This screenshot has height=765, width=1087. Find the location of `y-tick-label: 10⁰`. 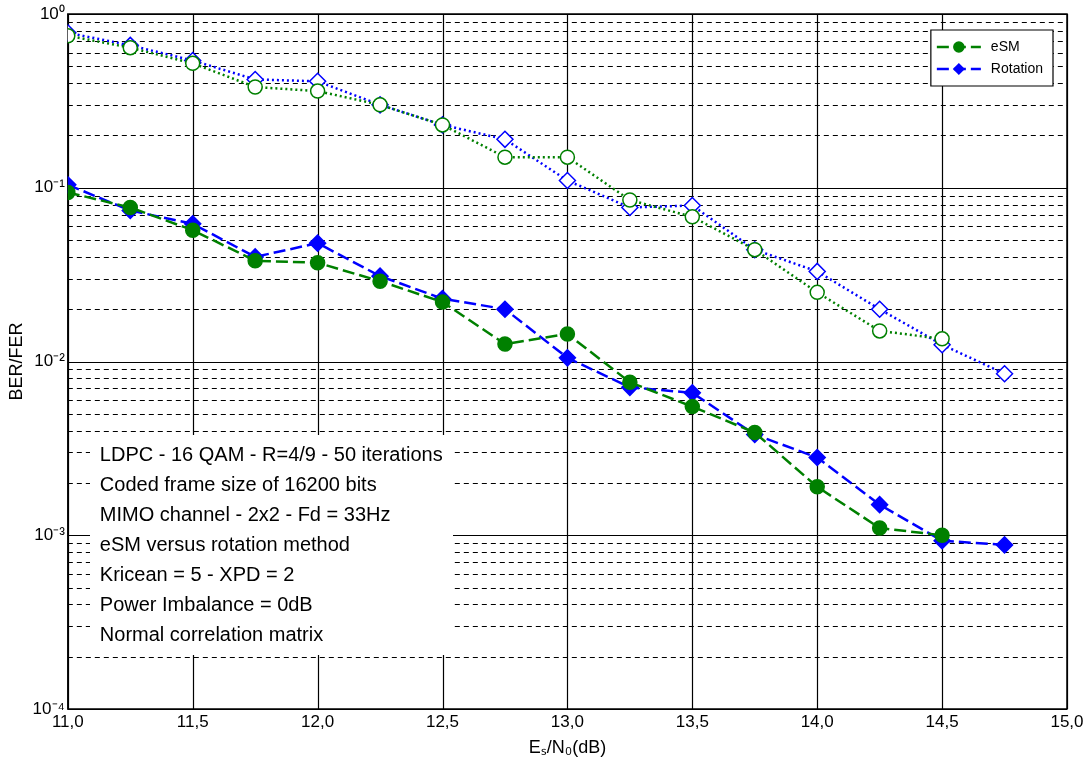

y-tick-label: 10⁰ is located at coordinates (52, 13).